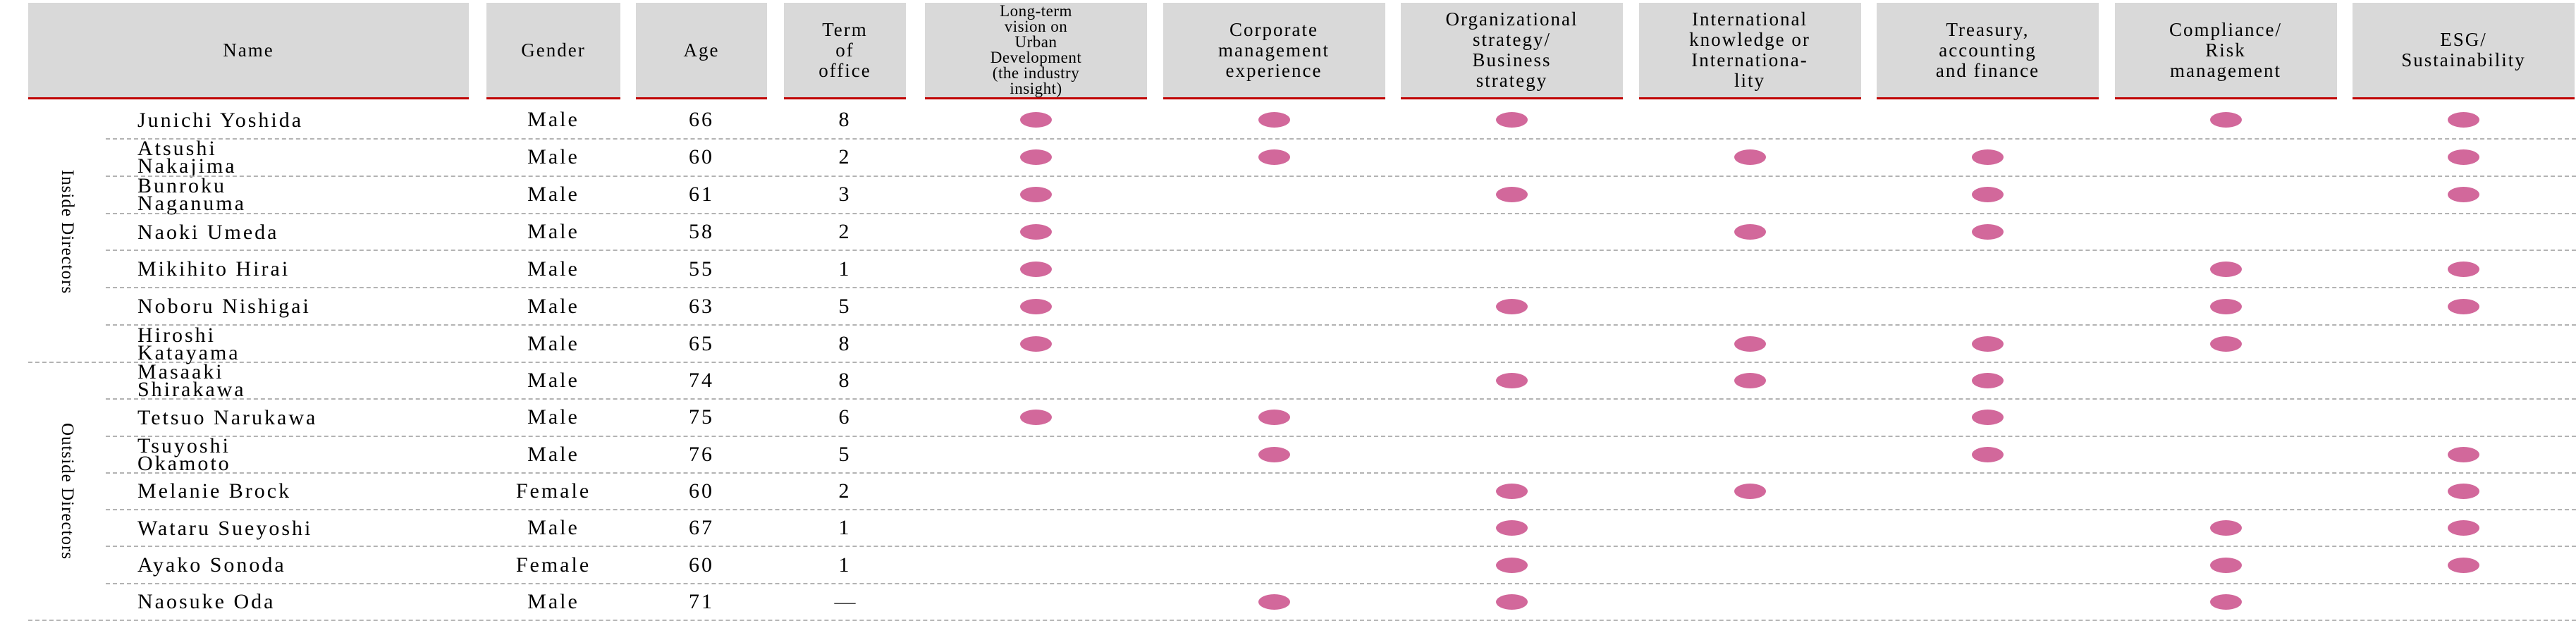 The image size is (2576, 621). What do you see at coordinates (701, 51) in the screenshot?
I see `column-header-age: Age` at bounding box center [701, 51].